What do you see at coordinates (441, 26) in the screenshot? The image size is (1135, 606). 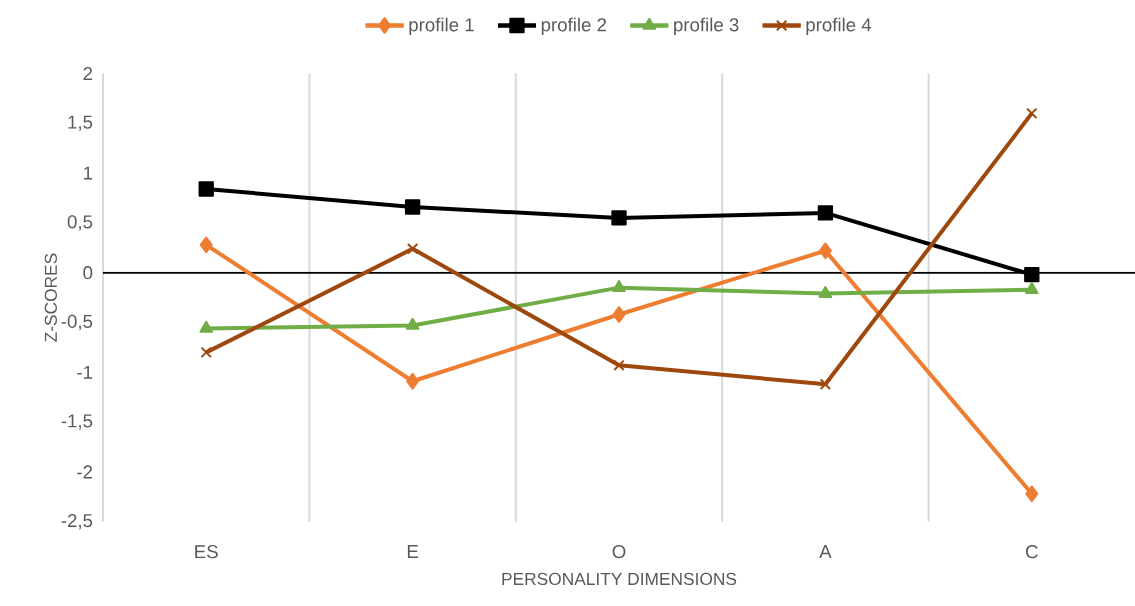 I see `legend-label: profile 1` at bounding box center [441, 26].